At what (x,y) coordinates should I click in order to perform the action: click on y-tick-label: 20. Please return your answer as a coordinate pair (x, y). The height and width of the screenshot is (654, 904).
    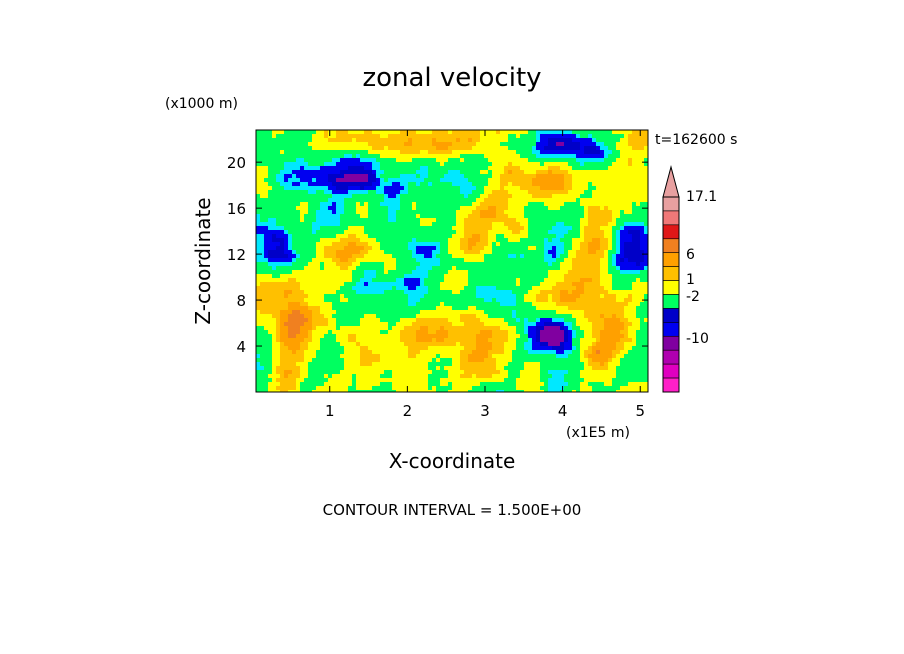
    Looking at the image, I should click on (236, 163).